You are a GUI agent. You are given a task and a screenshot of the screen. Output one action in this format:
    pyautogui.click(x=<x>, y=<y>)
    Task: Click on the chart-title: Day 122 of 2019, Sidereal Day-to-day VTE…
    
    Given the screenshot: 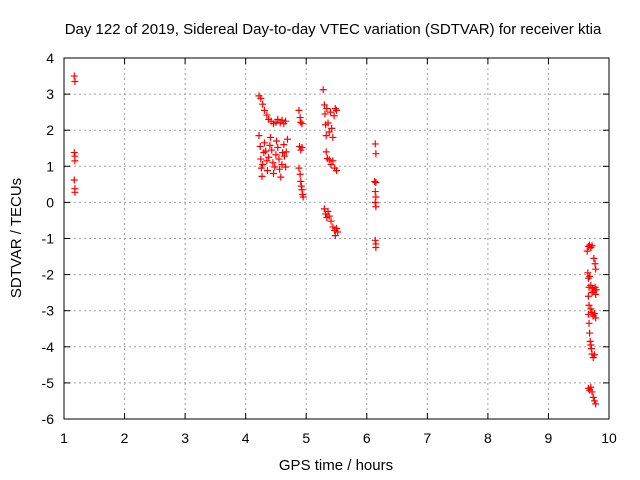 What is the action you would take?
    pyautogui.click(x=333, y=29)
    